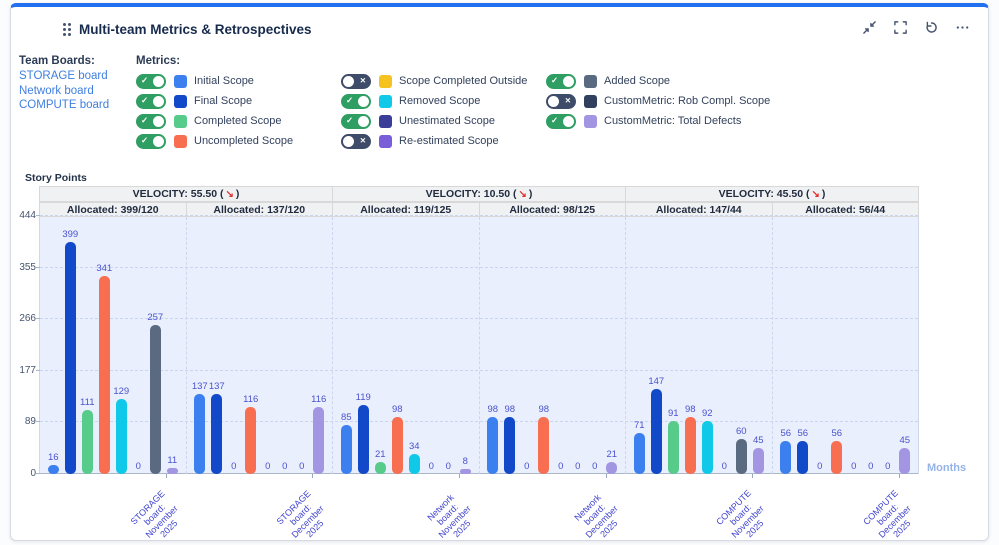 The height and width of the screenshot is (545, 999). I want to click on bar-value-label: 257, so click(155, 317).